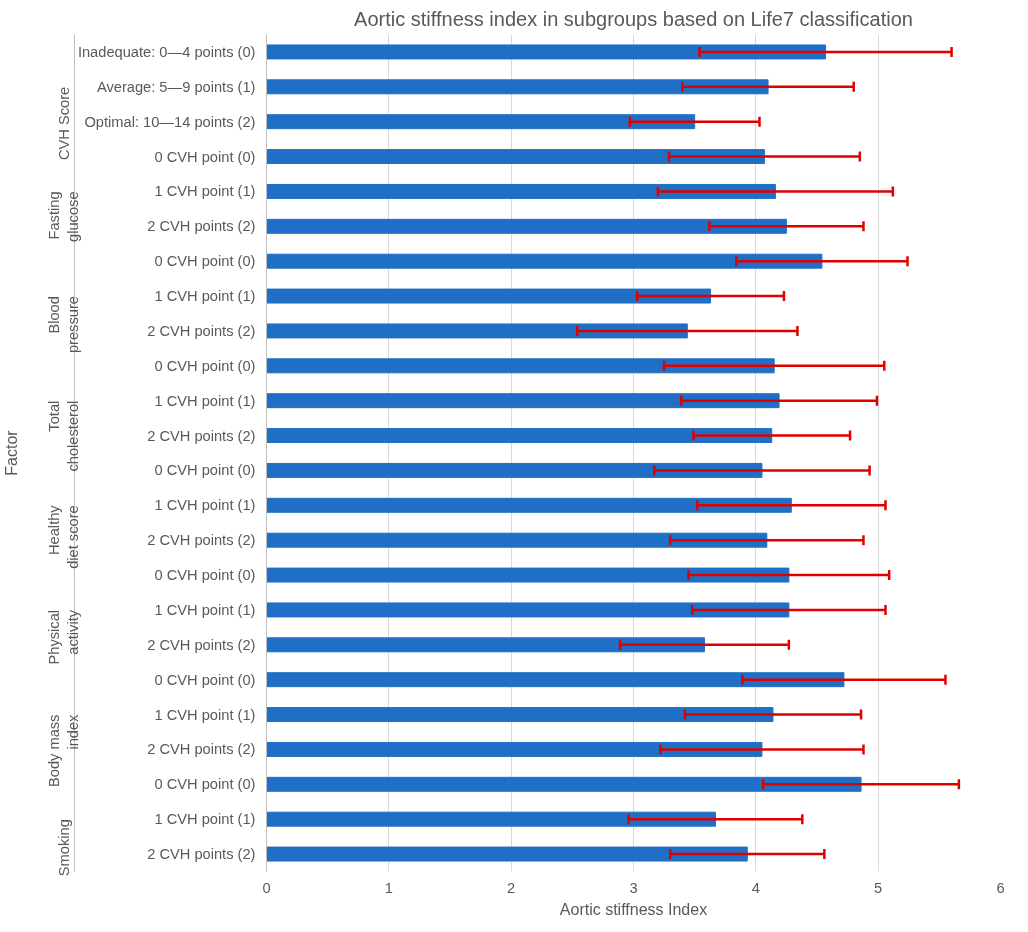  I want to click on x-axis-title: Aortic stiffness Index, so click(633, 909).